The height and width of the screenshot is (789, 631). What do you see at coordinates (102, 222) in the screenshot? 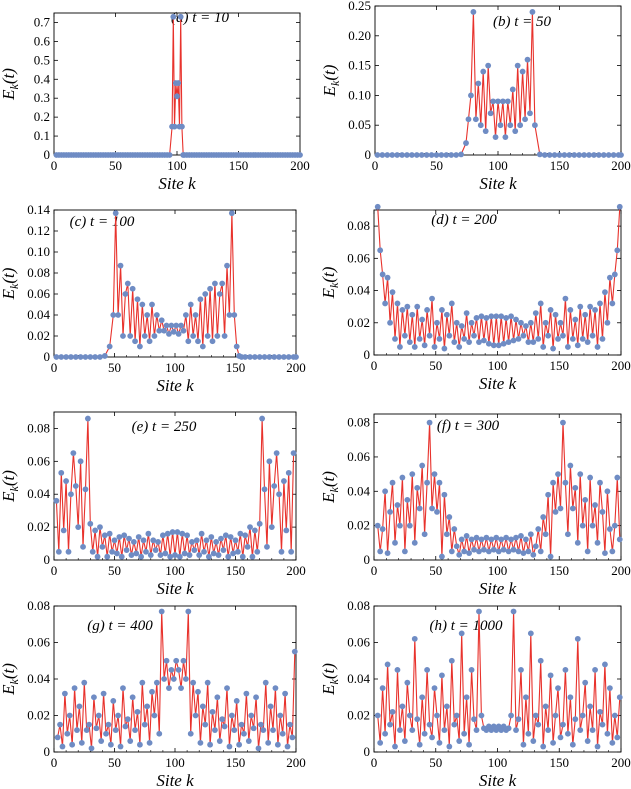
I see `panel-title: (c) t = 100` at bounding box center [102, 222].